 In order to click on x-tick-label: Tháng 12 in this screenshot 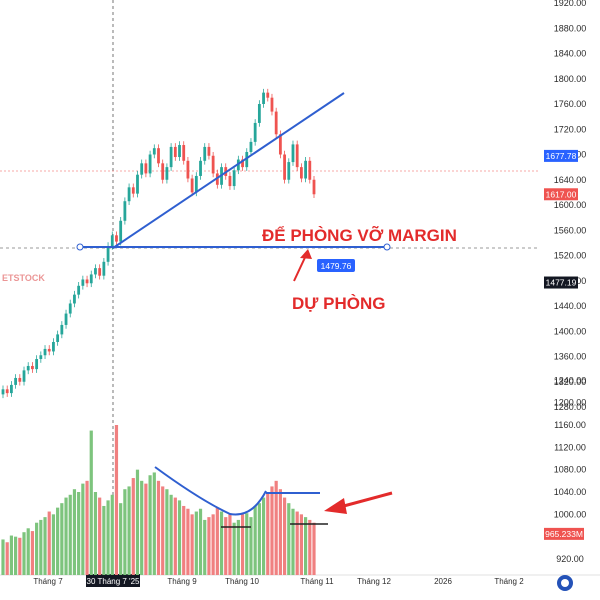, I will do `click(374, 581)`.